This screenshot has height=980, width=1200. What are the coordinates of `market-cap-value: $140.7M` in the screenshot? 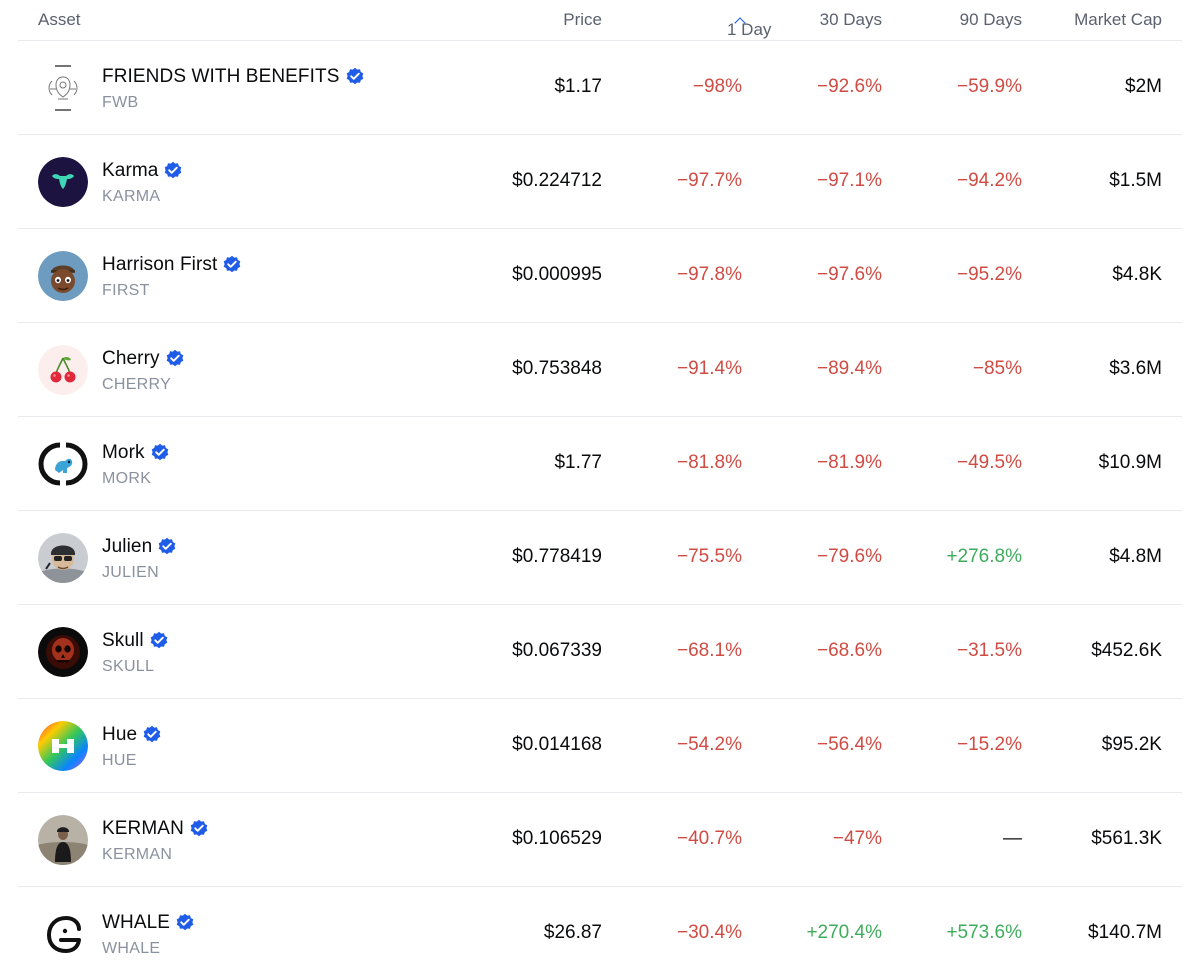 It's located at (1125, 932).